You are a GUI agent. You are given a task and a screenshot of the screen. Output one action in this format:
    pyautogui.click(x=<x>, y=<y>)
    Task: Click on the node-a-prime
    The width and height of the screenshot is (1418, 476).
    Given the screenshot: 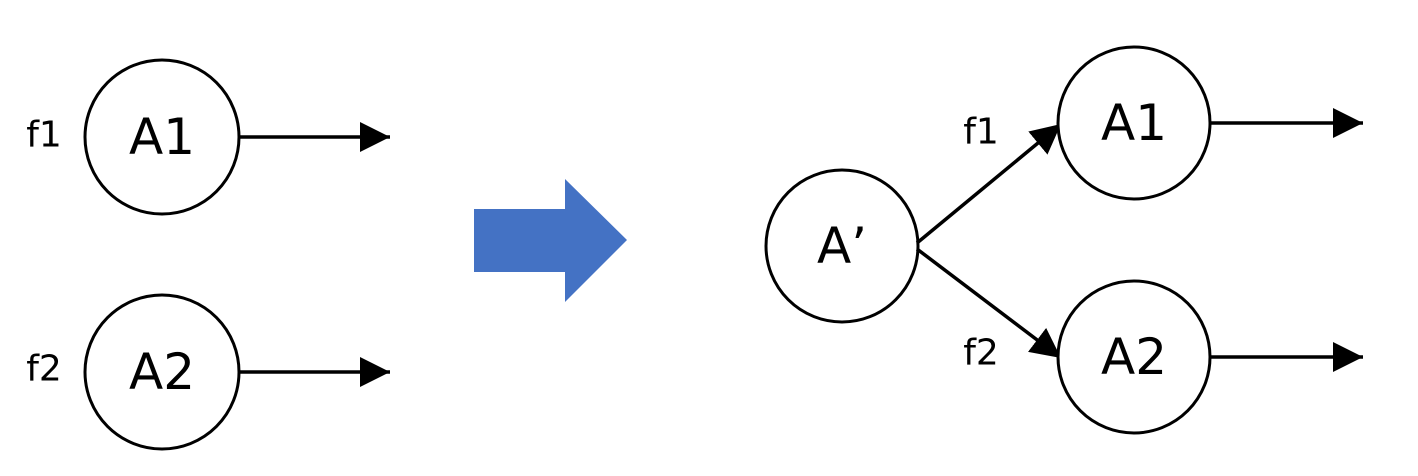 What is the action you would take?
    pyautogui.click(x=842, y=246)
    